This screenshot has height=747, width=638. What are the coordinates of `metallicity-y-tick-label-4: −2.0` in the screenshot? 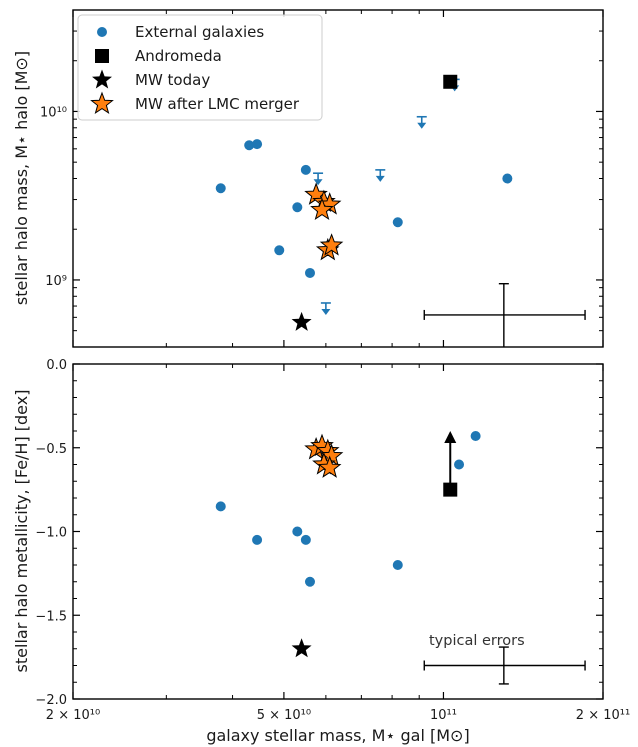 It's located at (51, 700).